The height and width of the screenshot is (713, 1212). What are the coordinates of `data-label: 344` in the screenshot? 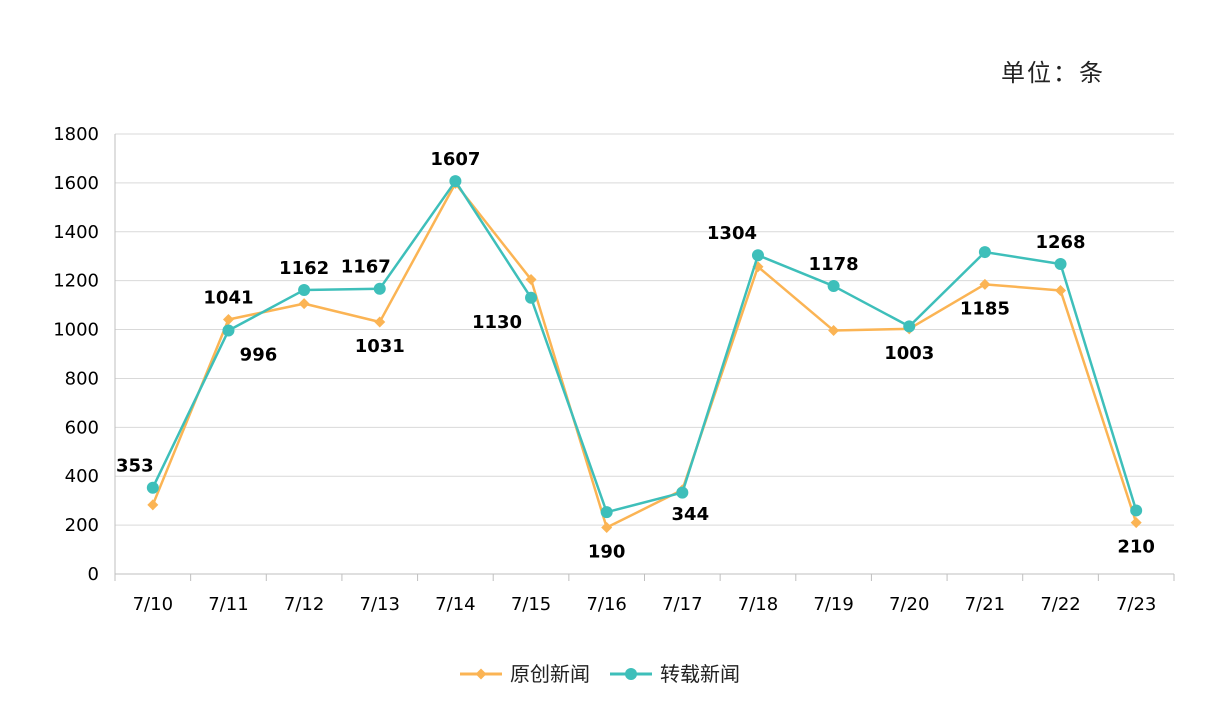 It's located at (691, 514).